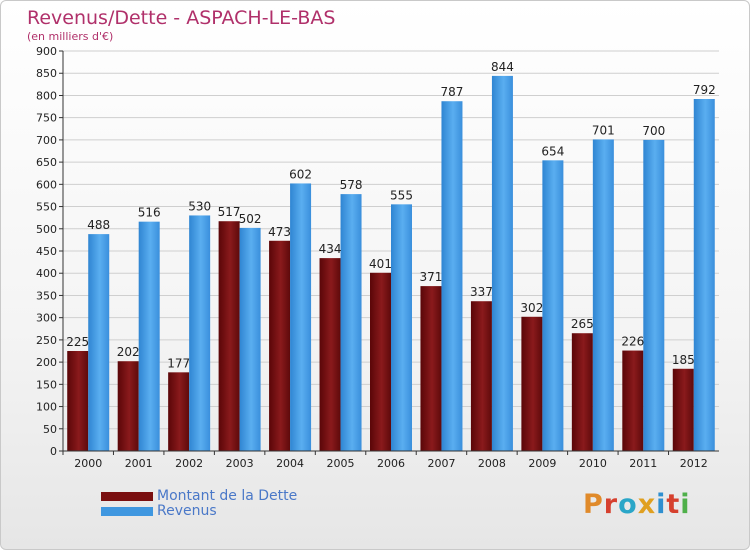 This screenshot has height=550, width=750. Describe the element at coordinates (227, 496) in the screenshot. I see `legend-label-dette: Montant de la Dette` at that location.